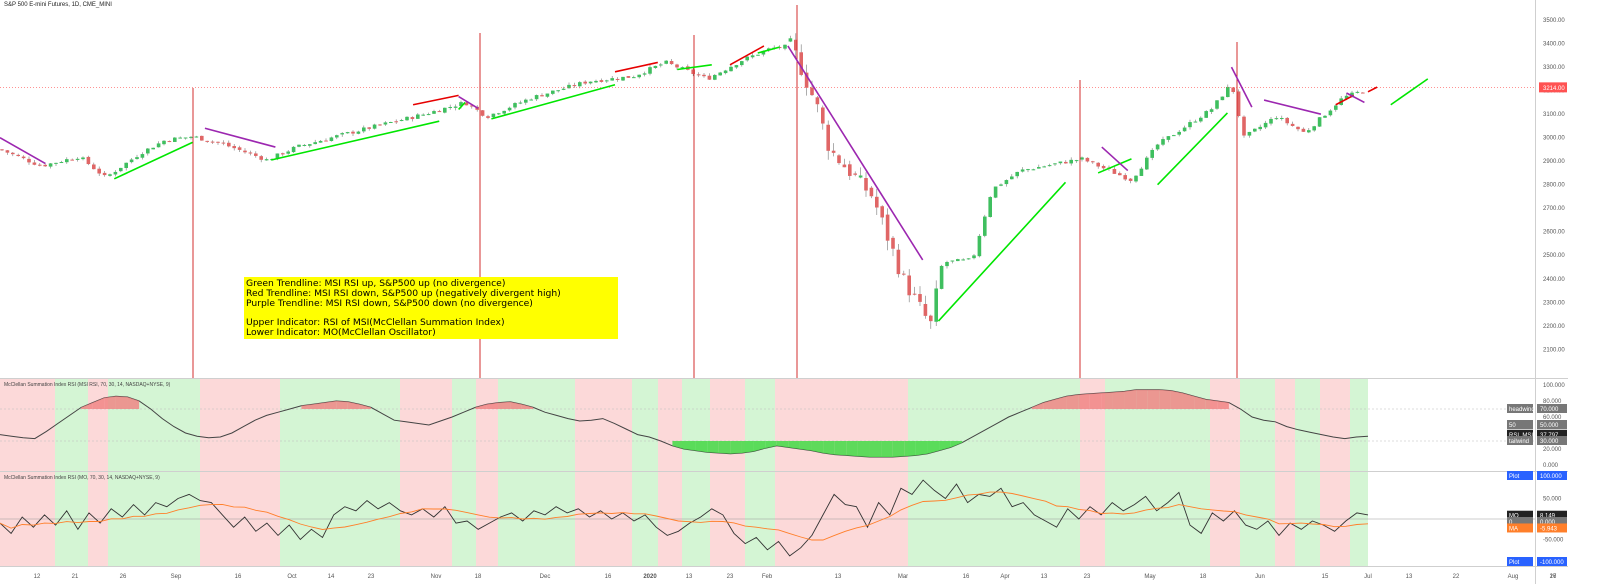  I want to click on zero-value-value-box, so click(1552, 521).